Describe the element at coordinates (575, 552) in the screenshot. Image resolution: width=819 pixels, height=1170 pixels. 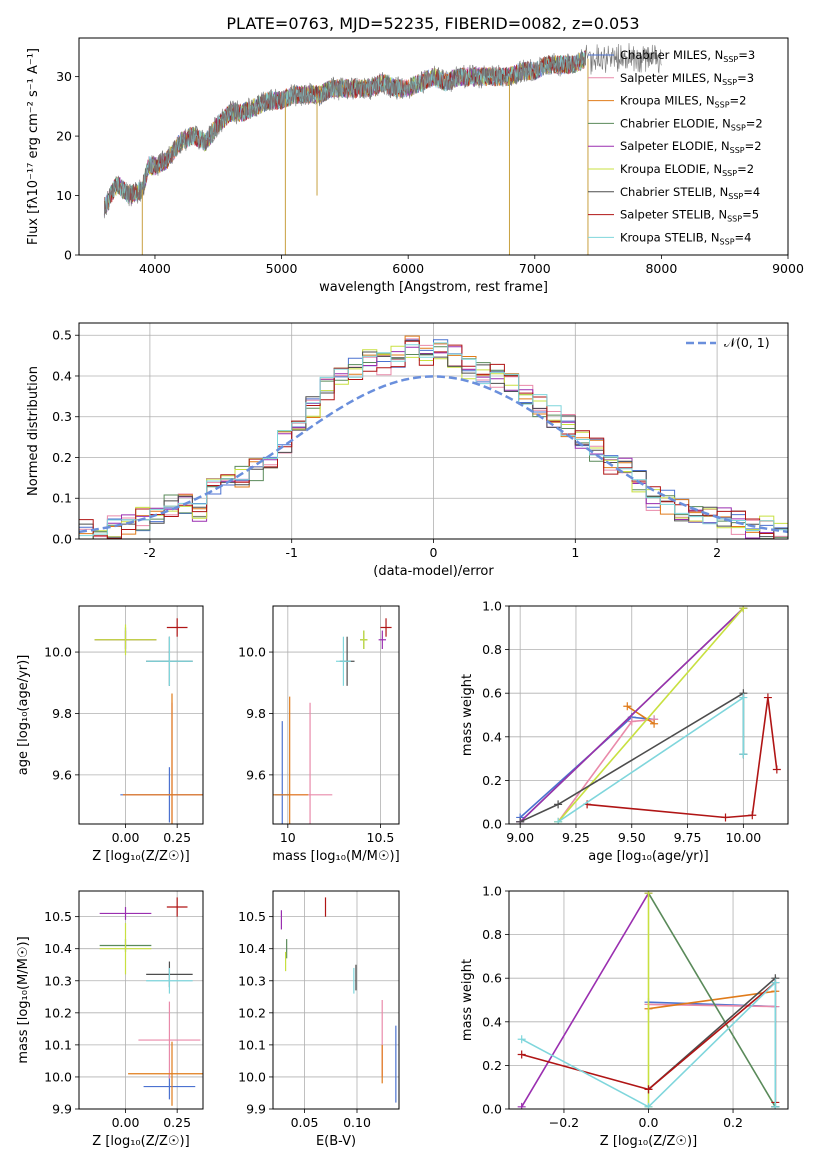
I see `x-tick-label: 1` at that location.